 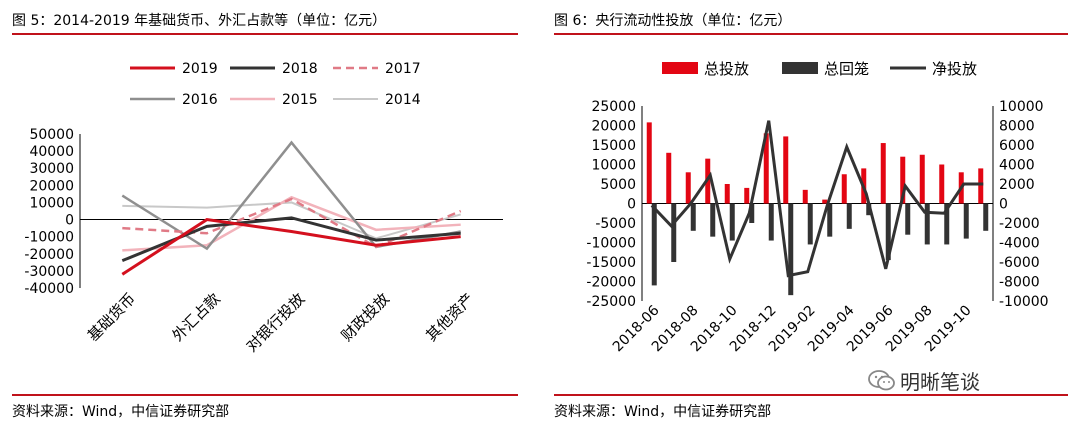 What do you see at coordinates (265, 395) in the screenshot?
I see `left-footer-rule` at bounding box center [265, 395].